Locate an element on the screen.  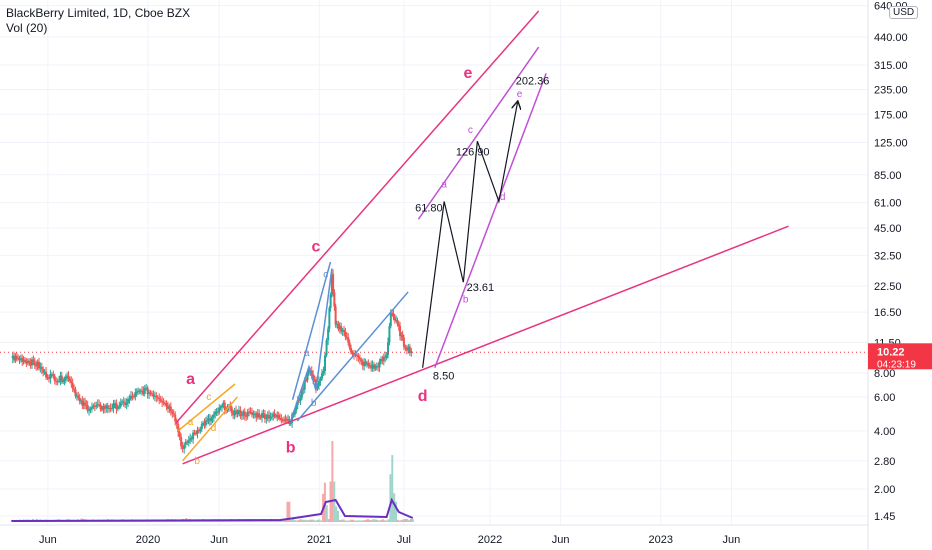
volume-indicator-label: Vol (20) is located at coordinates (27, 28).